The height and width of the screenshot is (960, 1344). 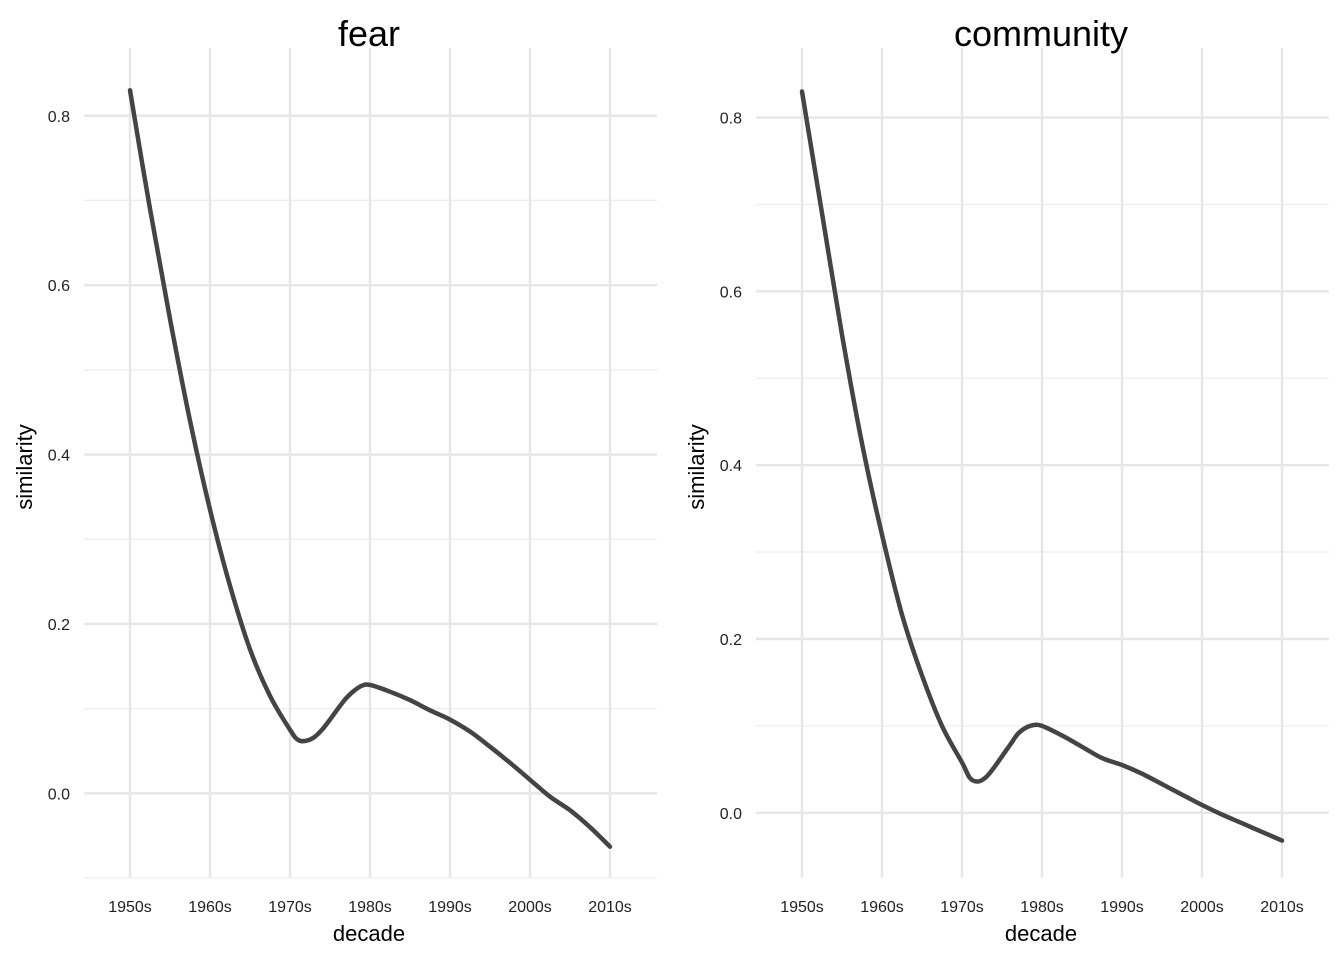 I want to click on panel-community-y-ticks: 0.0 0.2 0.4 0.6 0.8, so click(x=731, y=467).